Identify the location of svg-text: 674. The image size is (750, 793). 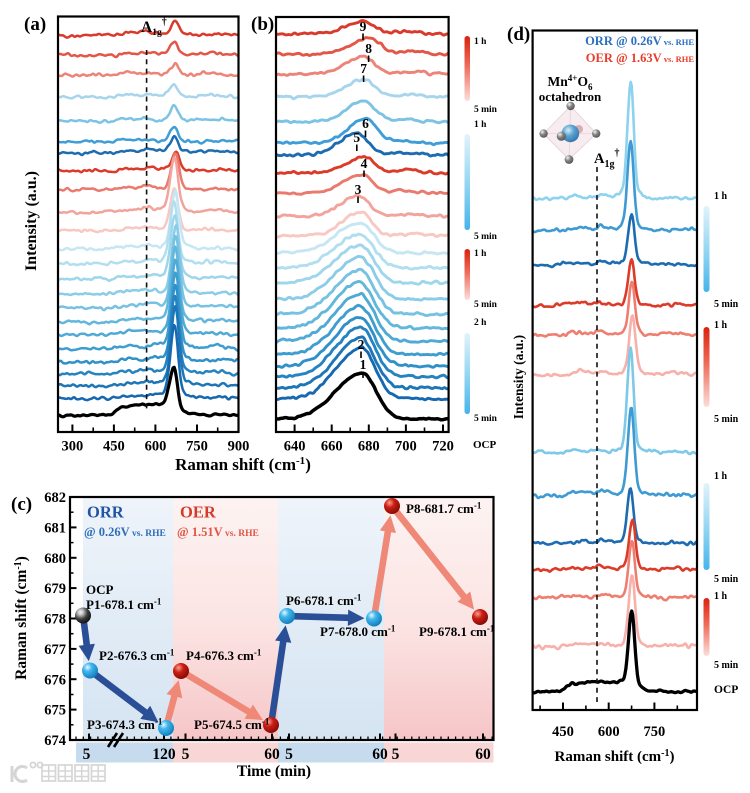
(55, 741).